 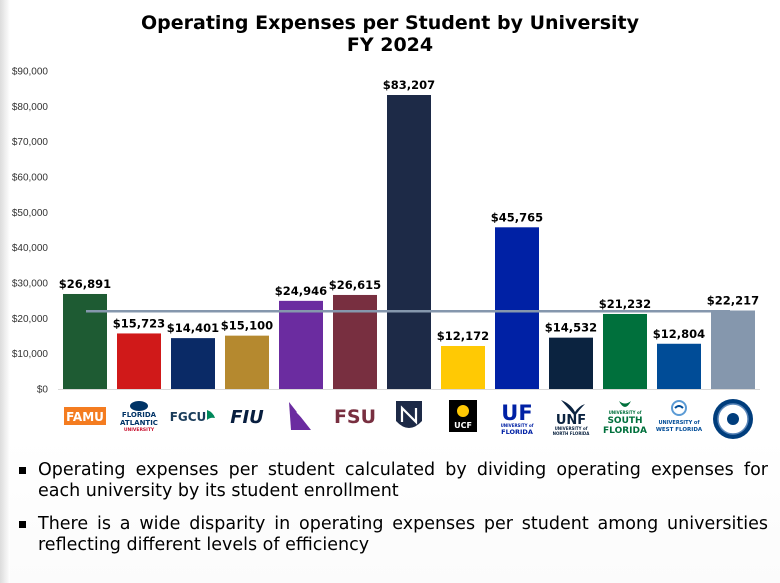 I want to click on unf-logo: UNF, so click(x=571, y=420).